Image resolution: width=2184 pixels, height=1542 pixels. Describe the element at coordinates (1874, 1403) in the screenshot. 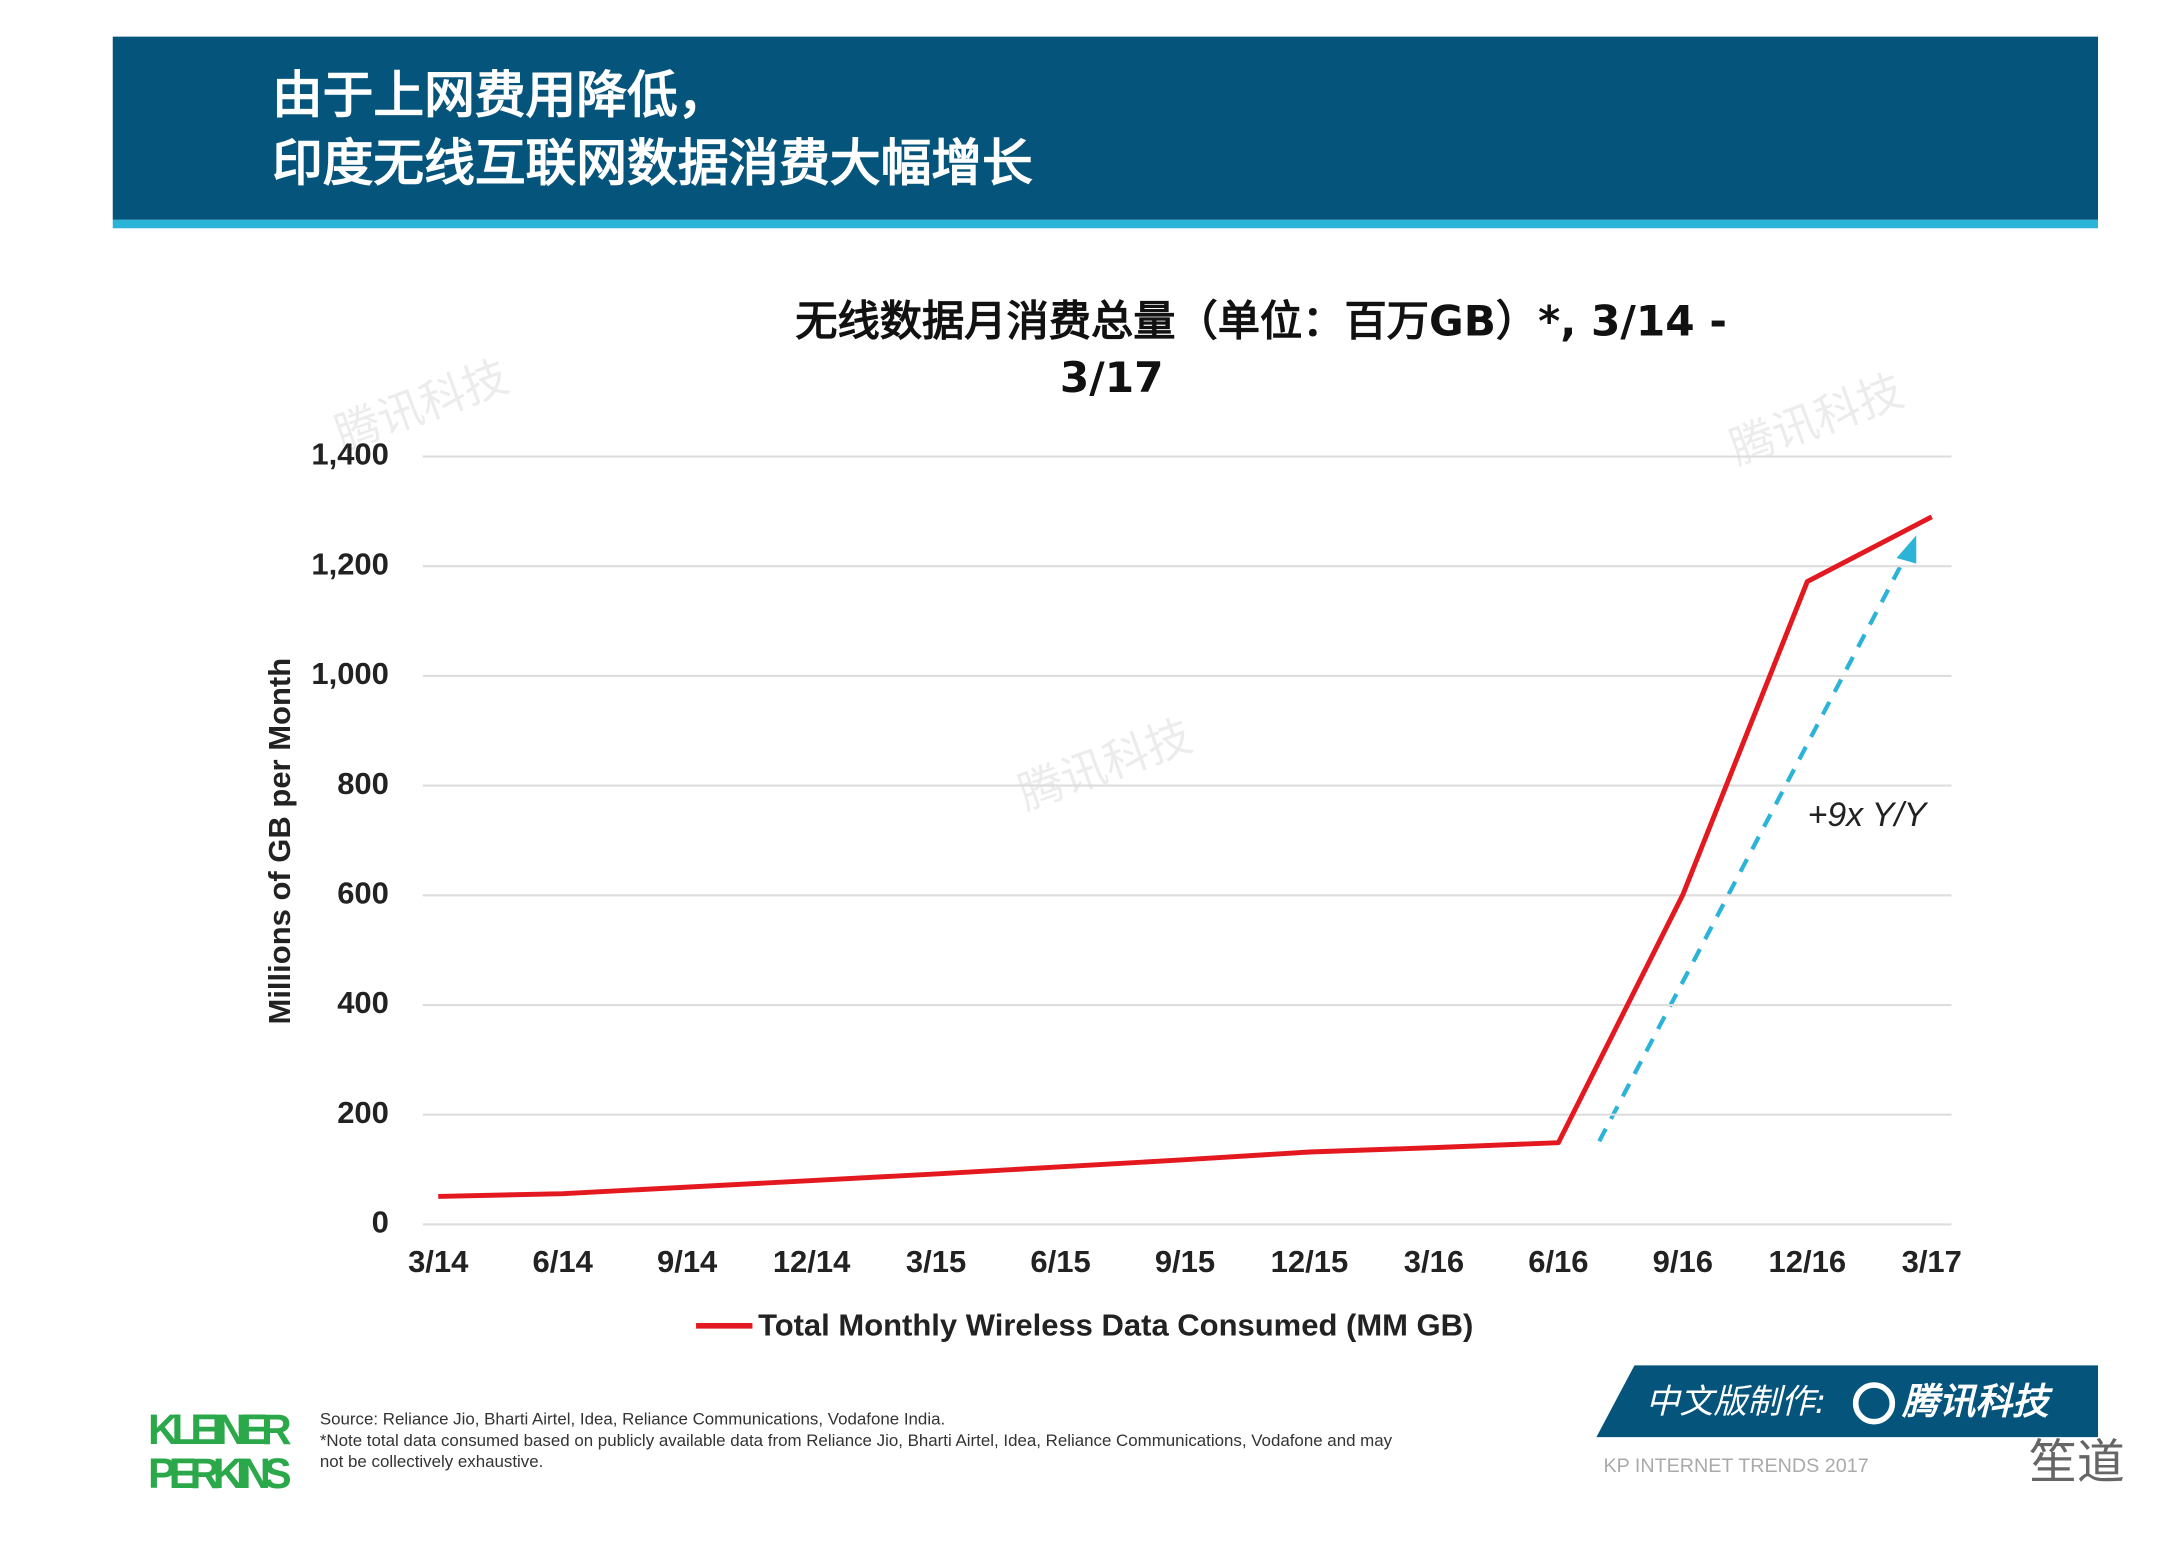

I see `brand-icon` at that location.